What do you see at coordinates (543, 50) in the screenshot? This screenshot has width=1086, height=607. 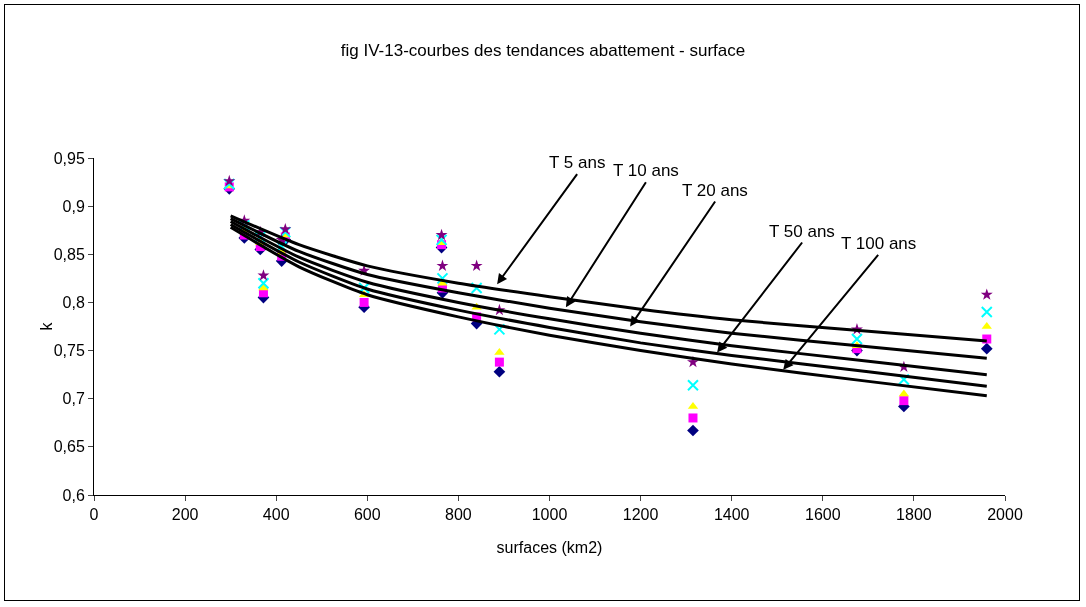 I see `chart-title: fig IV-13-courbes des tendances abattement - surface` at bounding box center [543, 50].